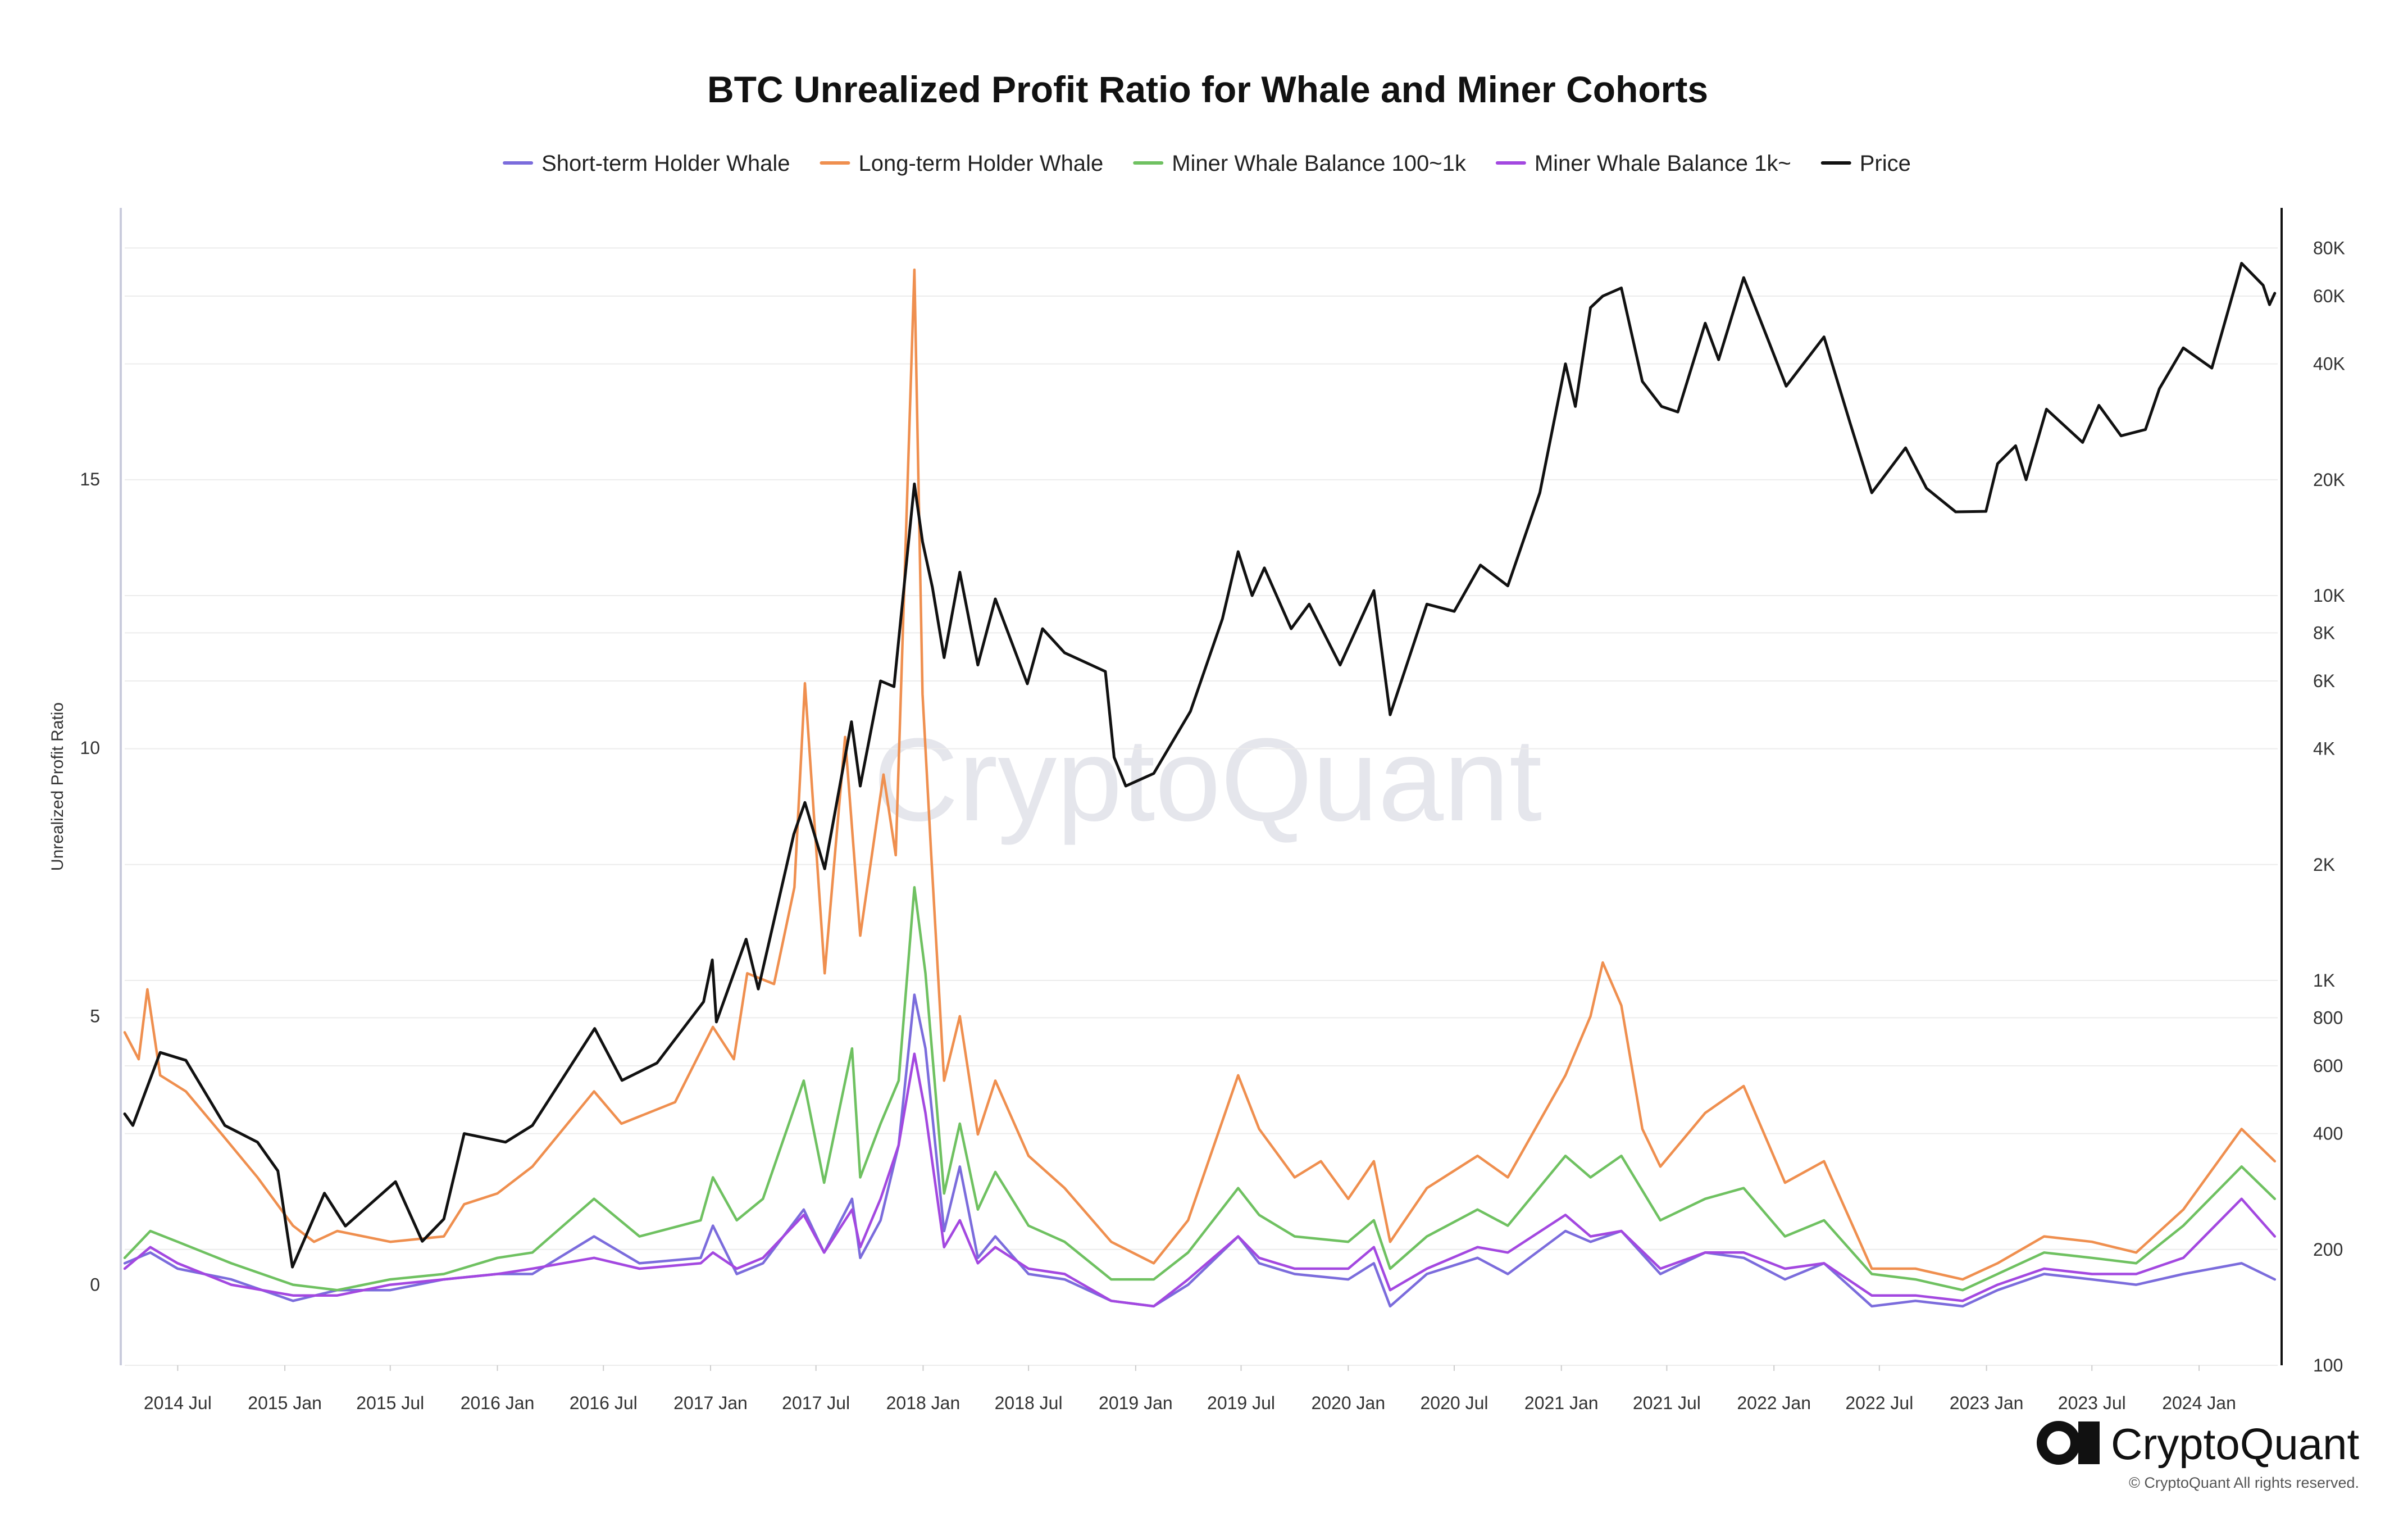  I want to click on y-axis-ticks: 0 5 10 15, so click(90, 882).